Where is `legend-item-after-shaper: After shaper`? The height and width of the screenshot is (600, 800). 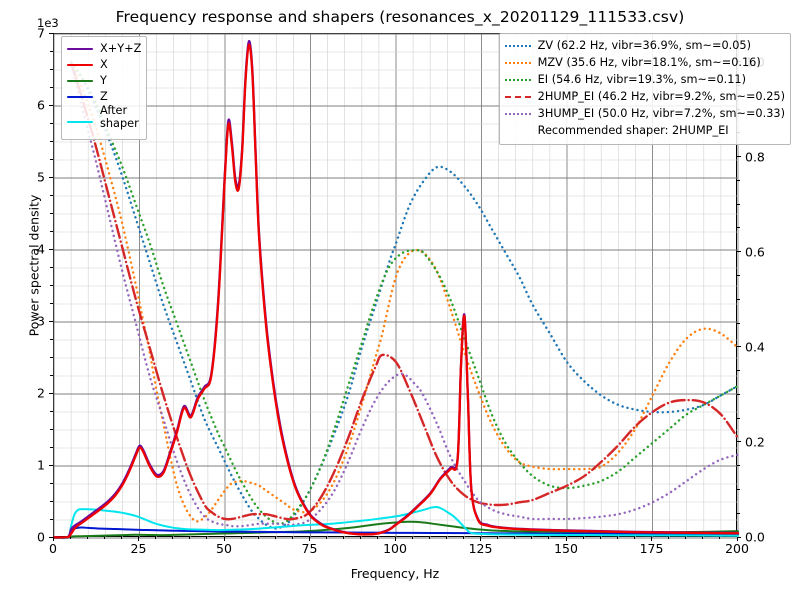 legend-item-after-shaper: After shaper is located at coordinates (104, 119).